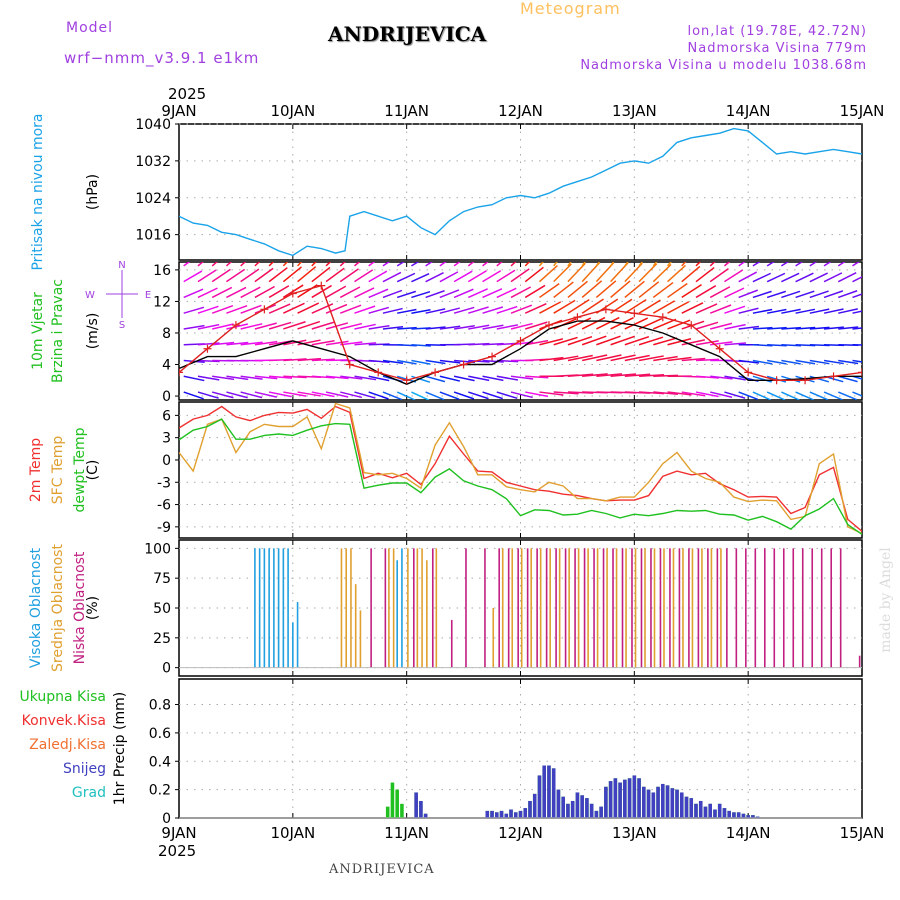  Describe the element at coordinates (406, 833) in the screenshot. I see `time-tick-label-bottom: 11JAN` at that location.